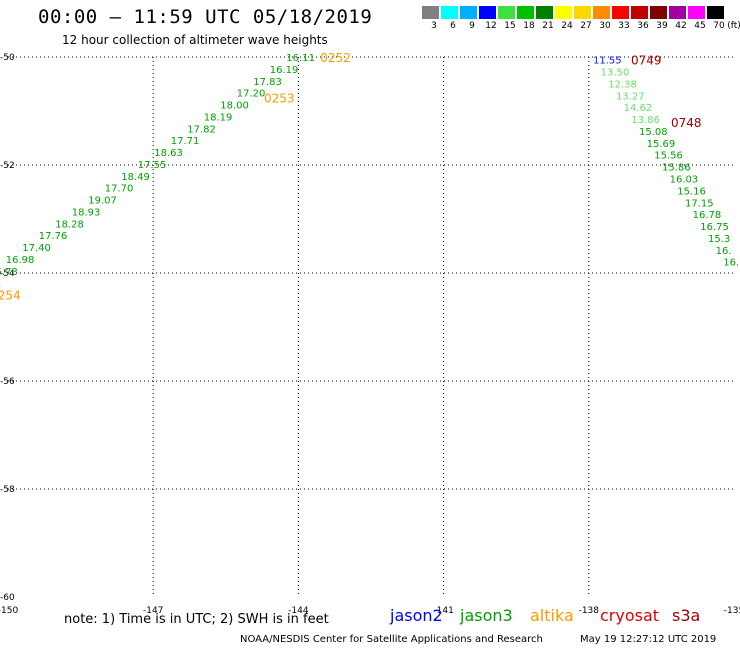 The width and height of the screenshot is (740, 650). Describe the element at coordinates (684, 180) in the screenshot. I see `swh-value-label: 16.03` at that location.